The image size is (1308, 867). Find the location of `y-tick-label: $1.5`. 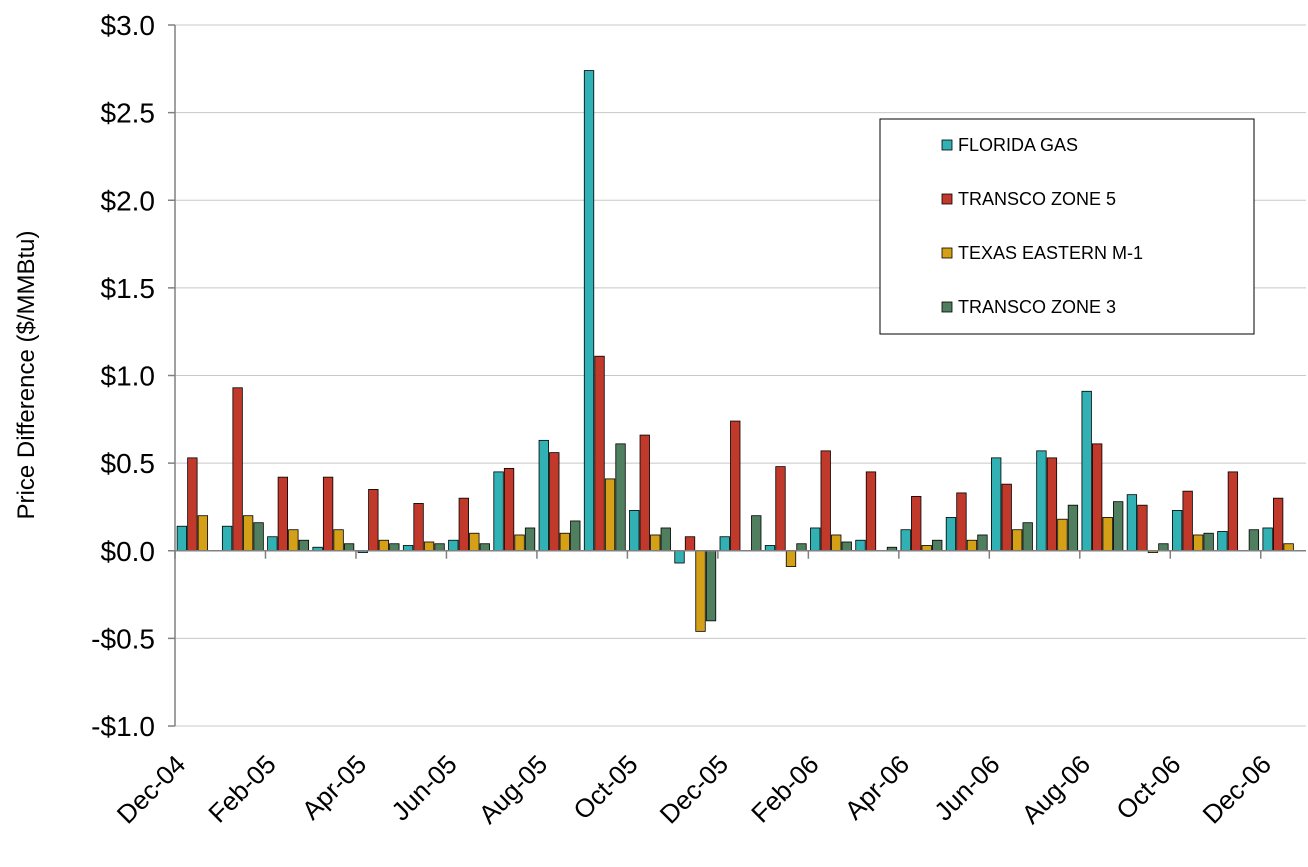

y-tick-label: $1.5 is located at coordinates (128, 288).